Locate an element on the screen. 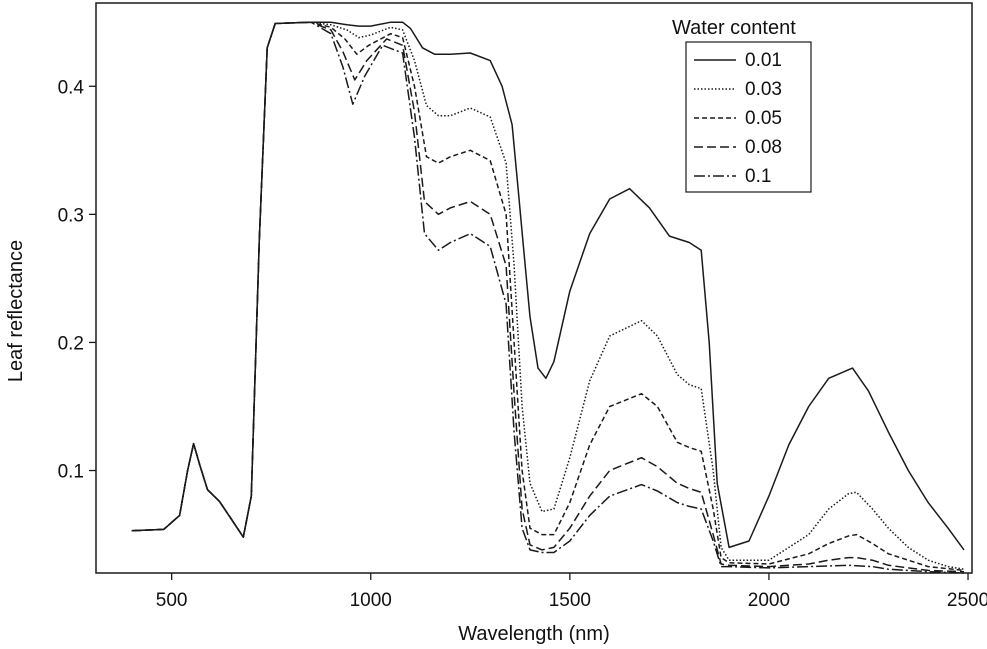 This screenshot has height=649, width=987. legend-label: 0.03 is located at coordinates (763, 89).